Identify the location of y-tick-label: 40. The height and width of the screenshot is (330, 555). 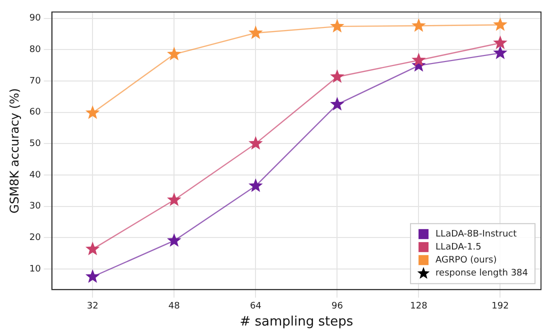
(35, 175).